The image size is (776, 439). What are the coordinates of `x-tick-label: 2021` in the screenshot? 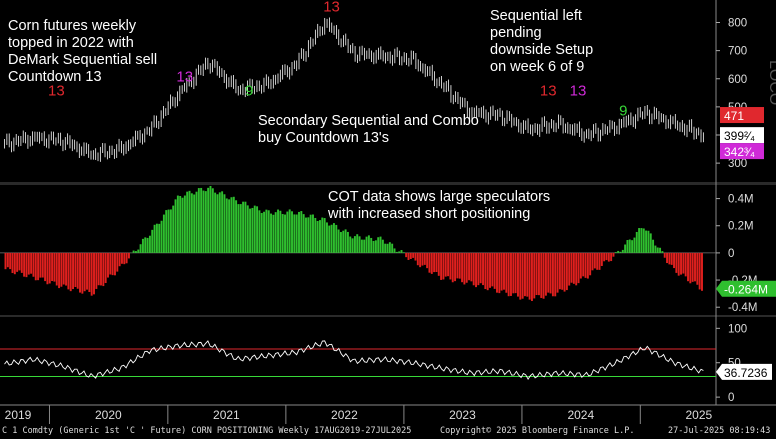 It's located at (226, 415).